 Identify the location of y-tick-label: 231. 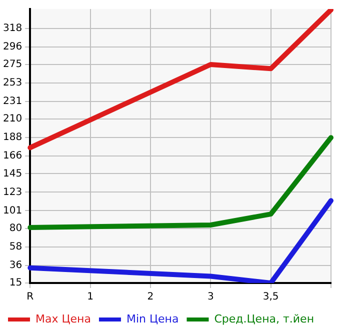
(12, 102).